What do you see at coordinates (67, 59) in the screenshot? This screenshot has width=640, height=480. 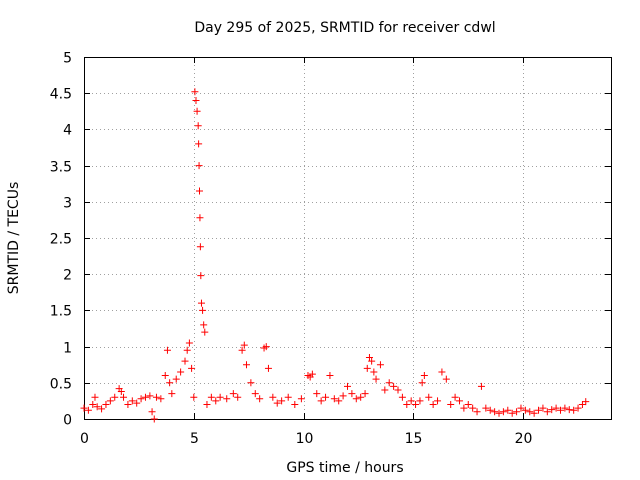 I see `y-tick-label: 5` at bounding box center [67, 59].